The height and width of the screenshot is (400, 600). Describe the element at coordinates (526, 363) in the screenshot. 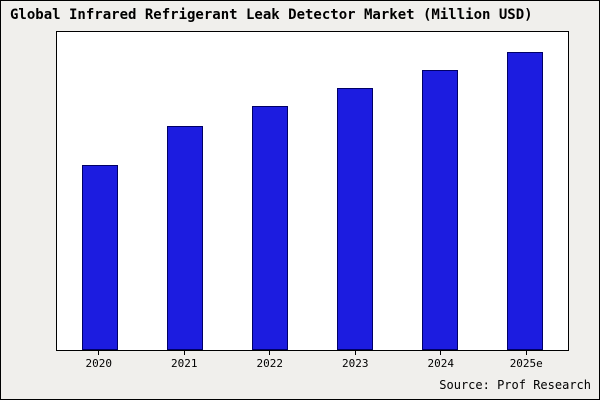

I see `x-axis-label: 2025e` at that location.